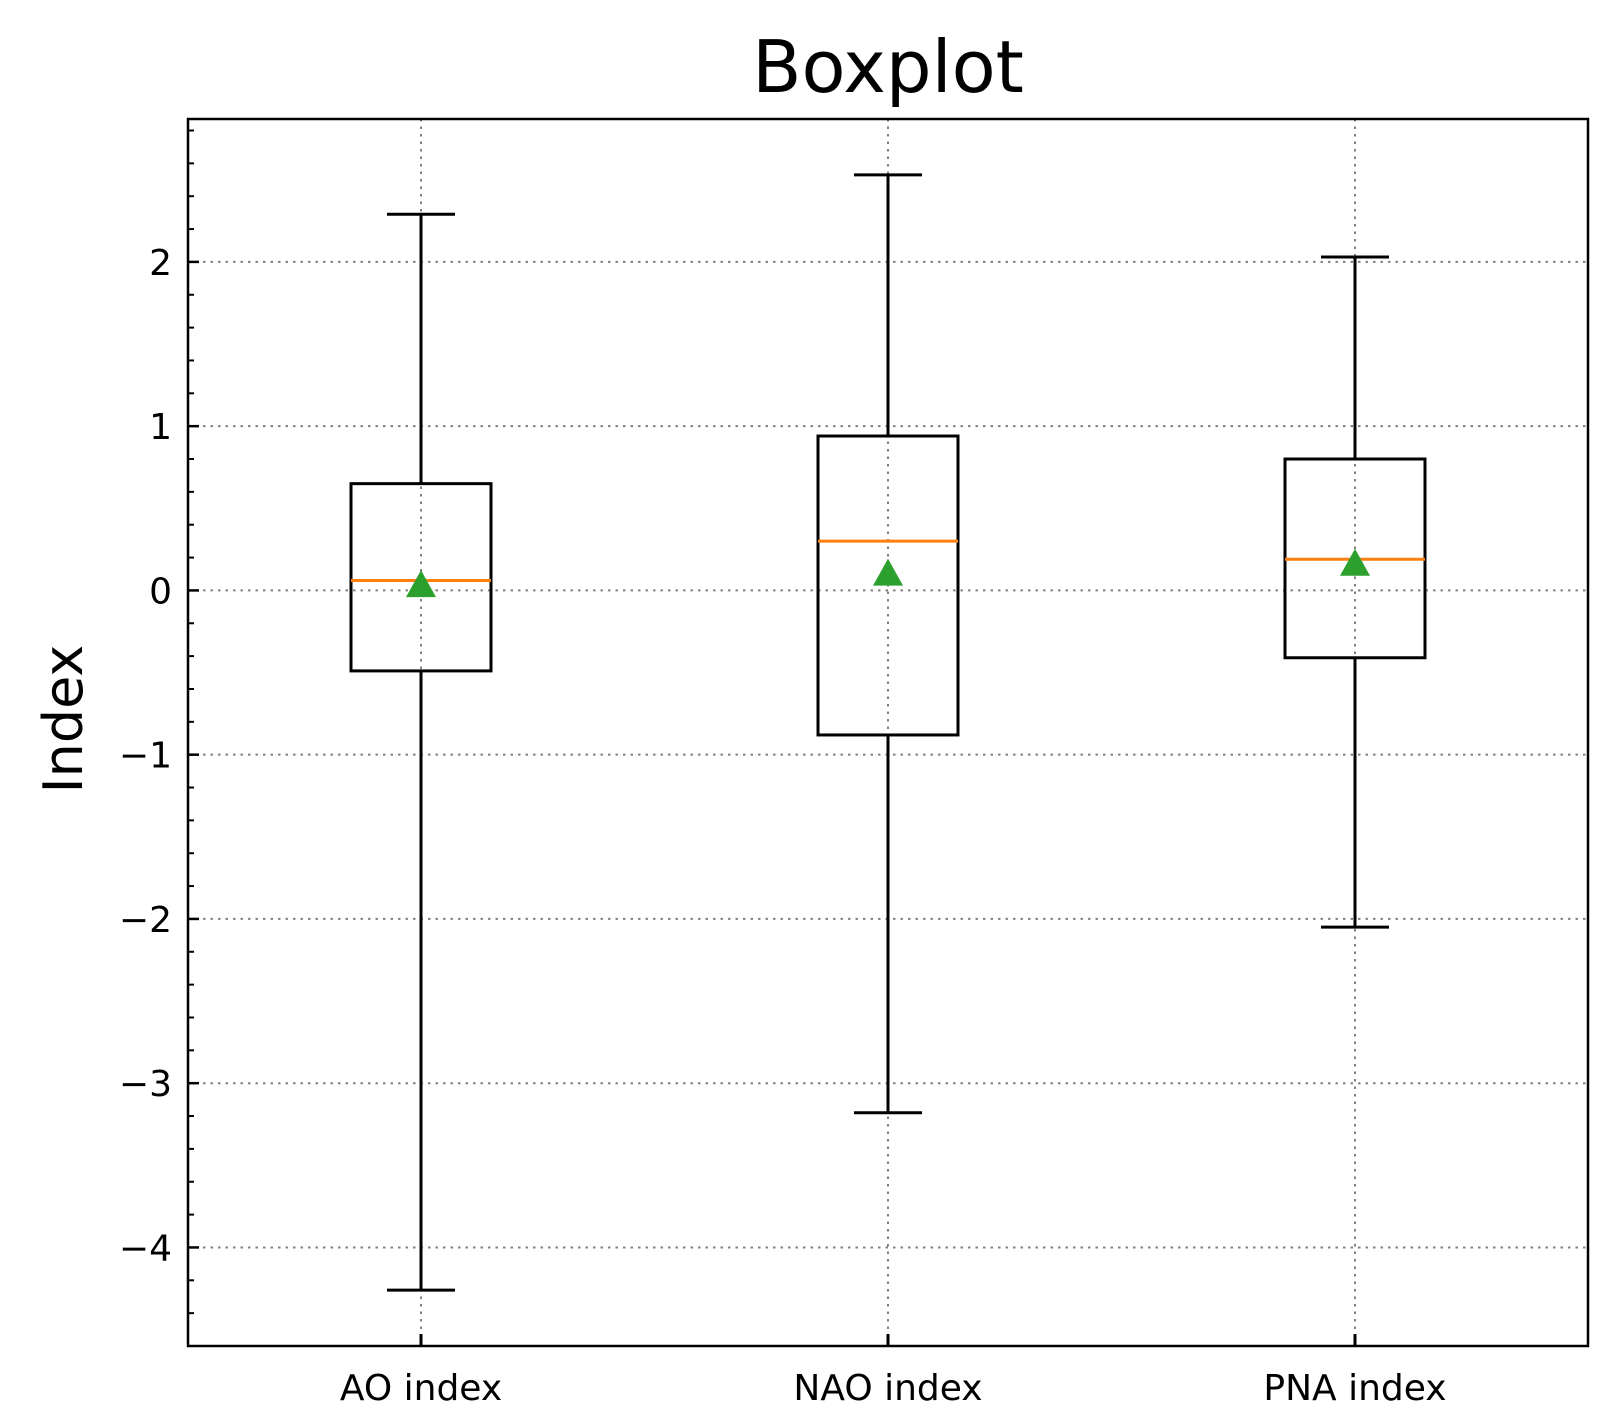 The width and height of the screenshot is (1611, 1427). I want to click on y-tick-label: −2, so click(145, 920).